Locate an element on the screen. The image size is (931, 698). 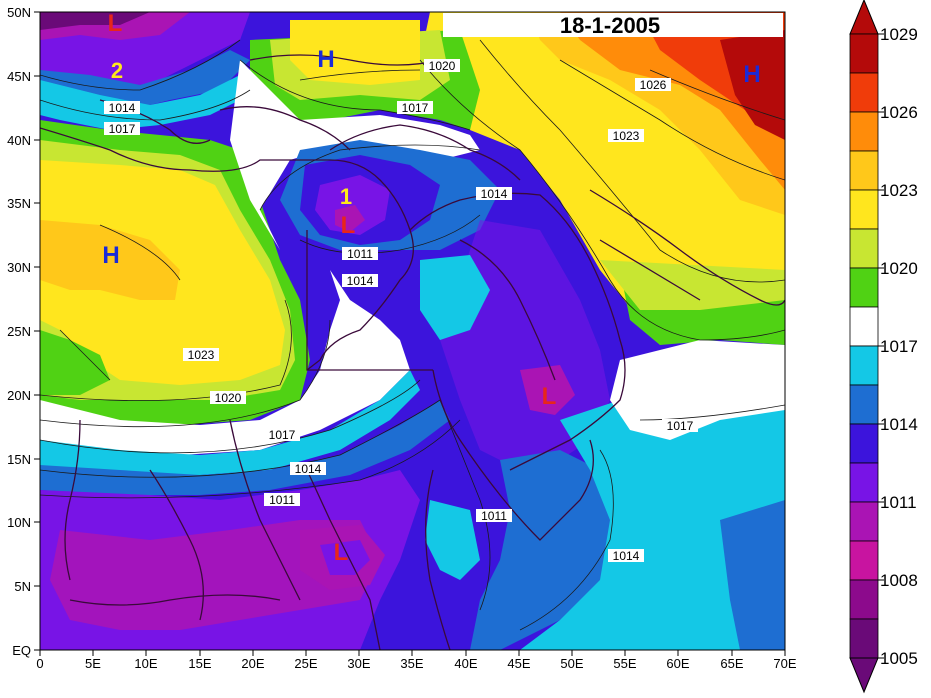
title-box is located at coordinates (613, 25).